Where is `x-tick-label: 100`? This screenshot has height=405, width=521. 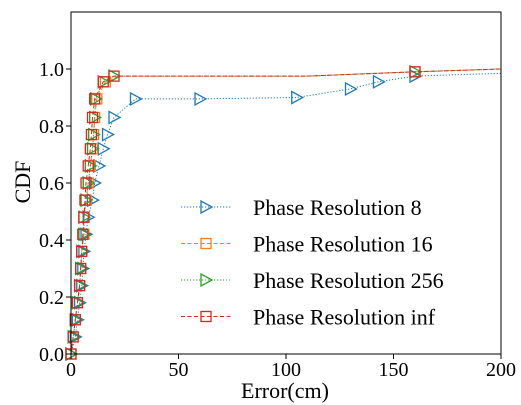
x-tick-label: 100 is located at coordinates (286, 370).